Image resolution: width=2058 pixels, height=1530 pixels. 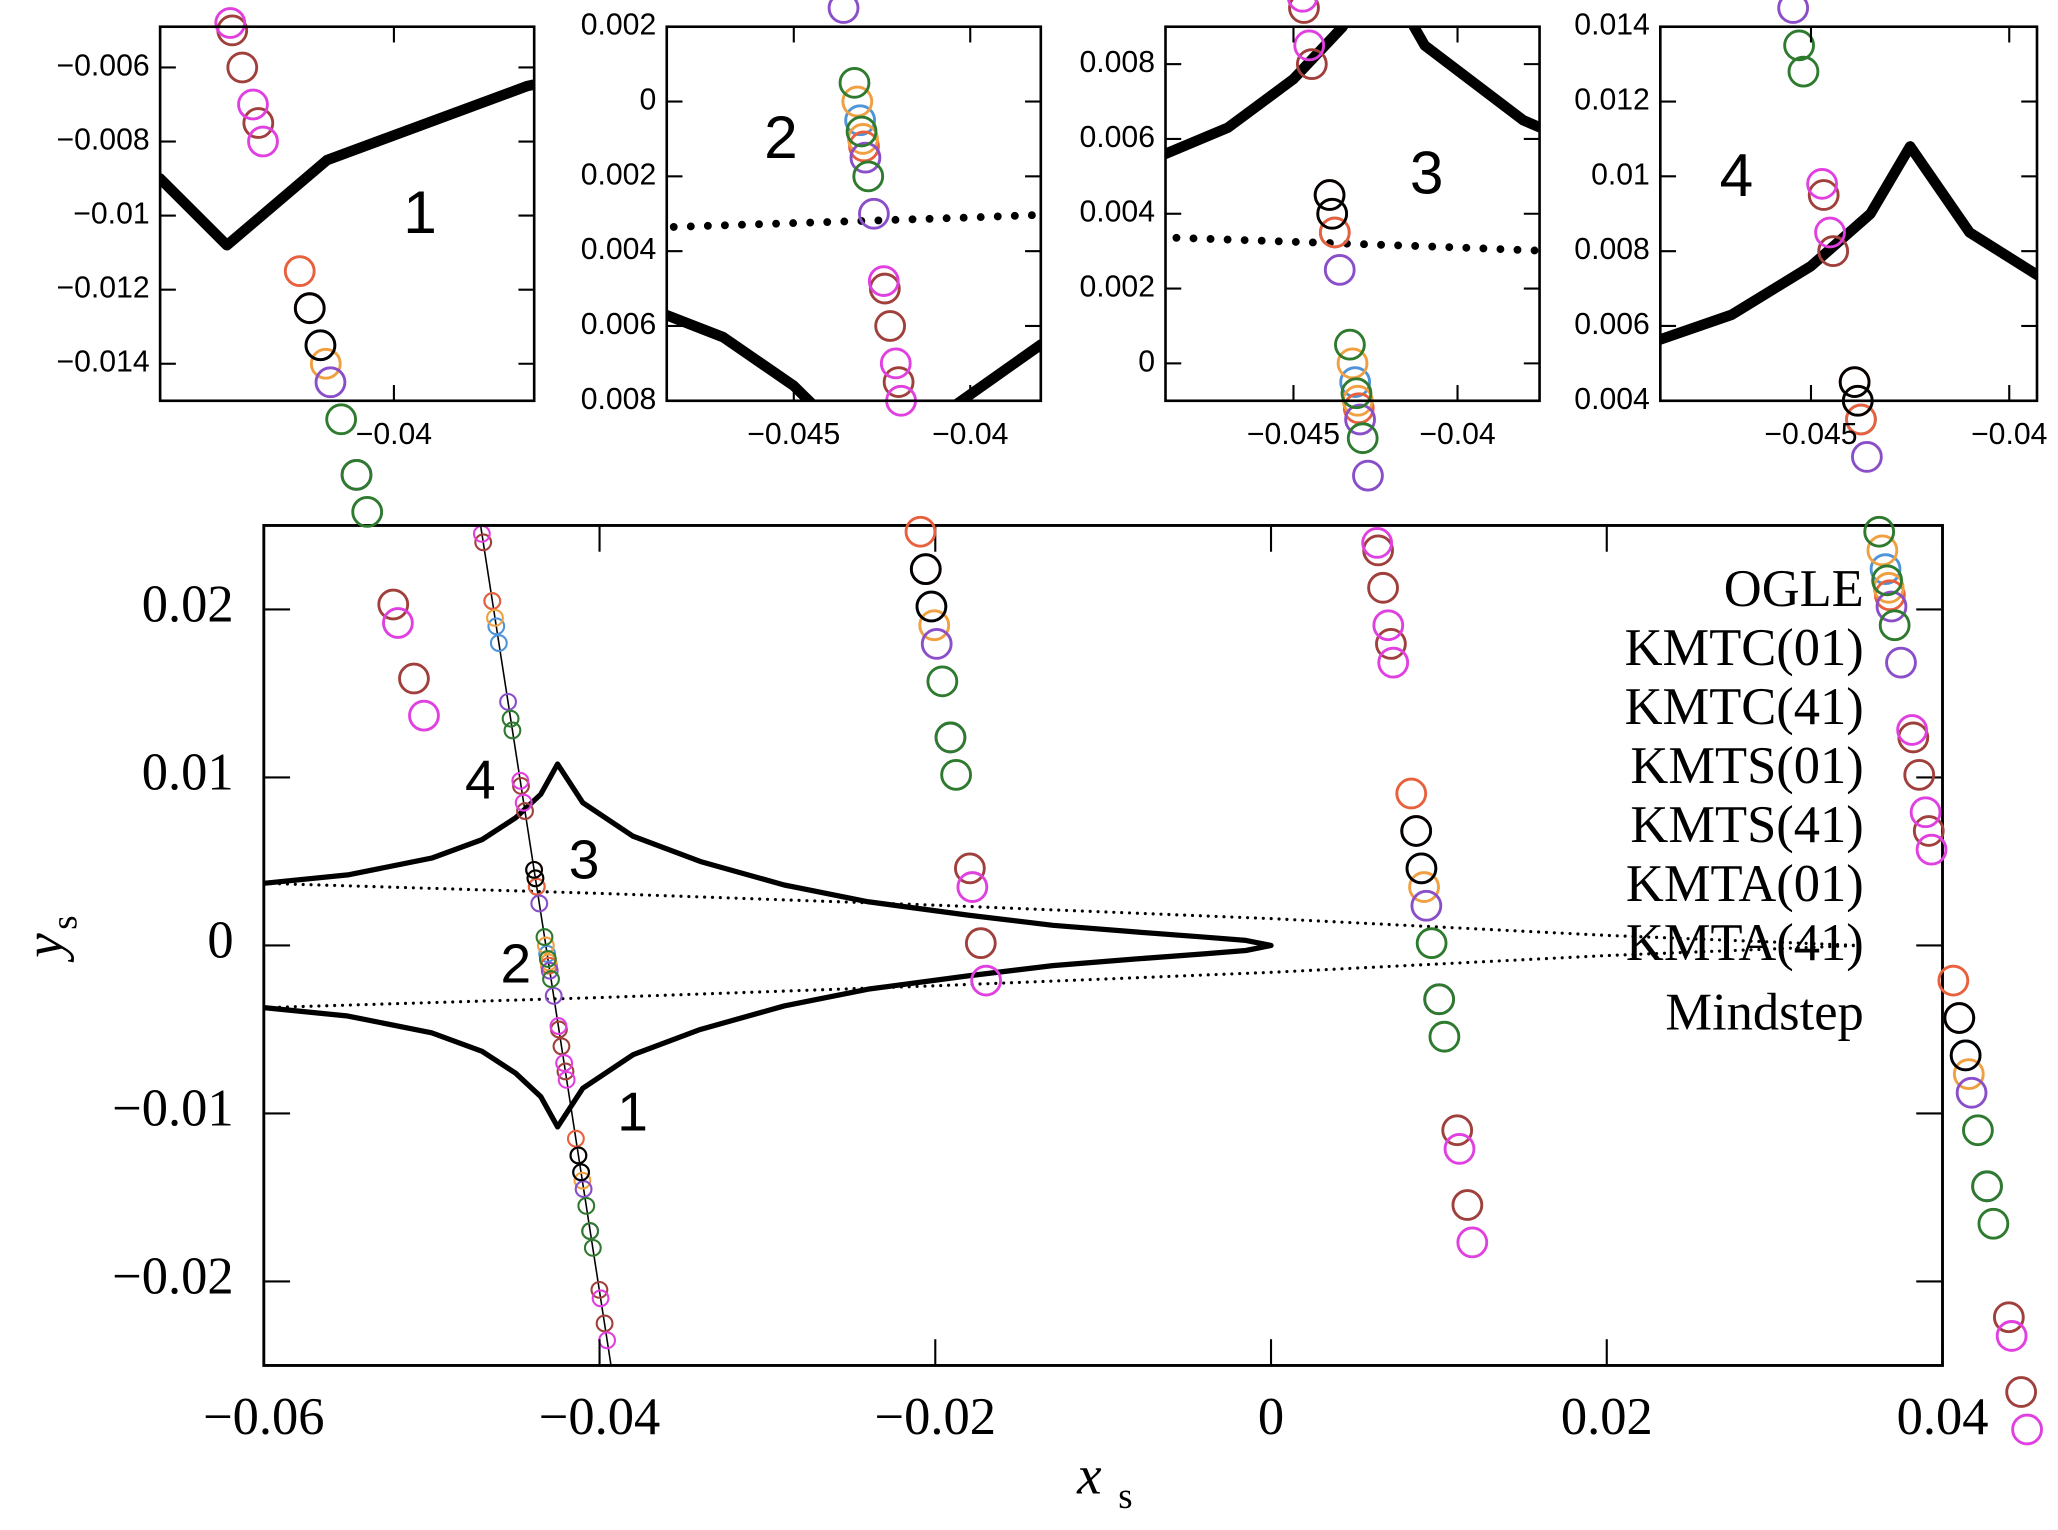 What do you see at coordinates (103, 139) in the screenshot?
I see `y-tick-label: −0.008` at bounding box center [103, 139].